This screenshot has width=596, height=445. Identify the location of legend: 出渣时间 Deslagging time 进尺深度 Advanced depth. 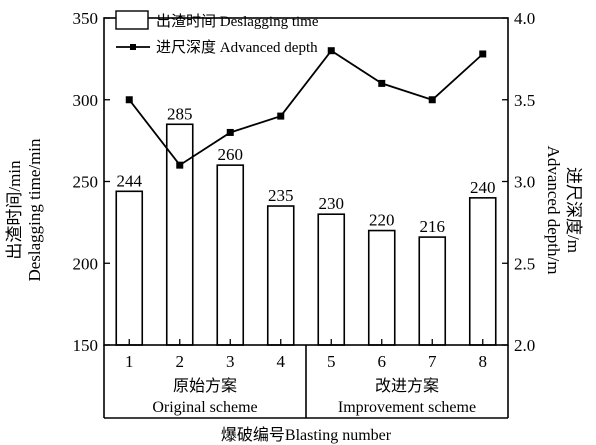
(217, 33).